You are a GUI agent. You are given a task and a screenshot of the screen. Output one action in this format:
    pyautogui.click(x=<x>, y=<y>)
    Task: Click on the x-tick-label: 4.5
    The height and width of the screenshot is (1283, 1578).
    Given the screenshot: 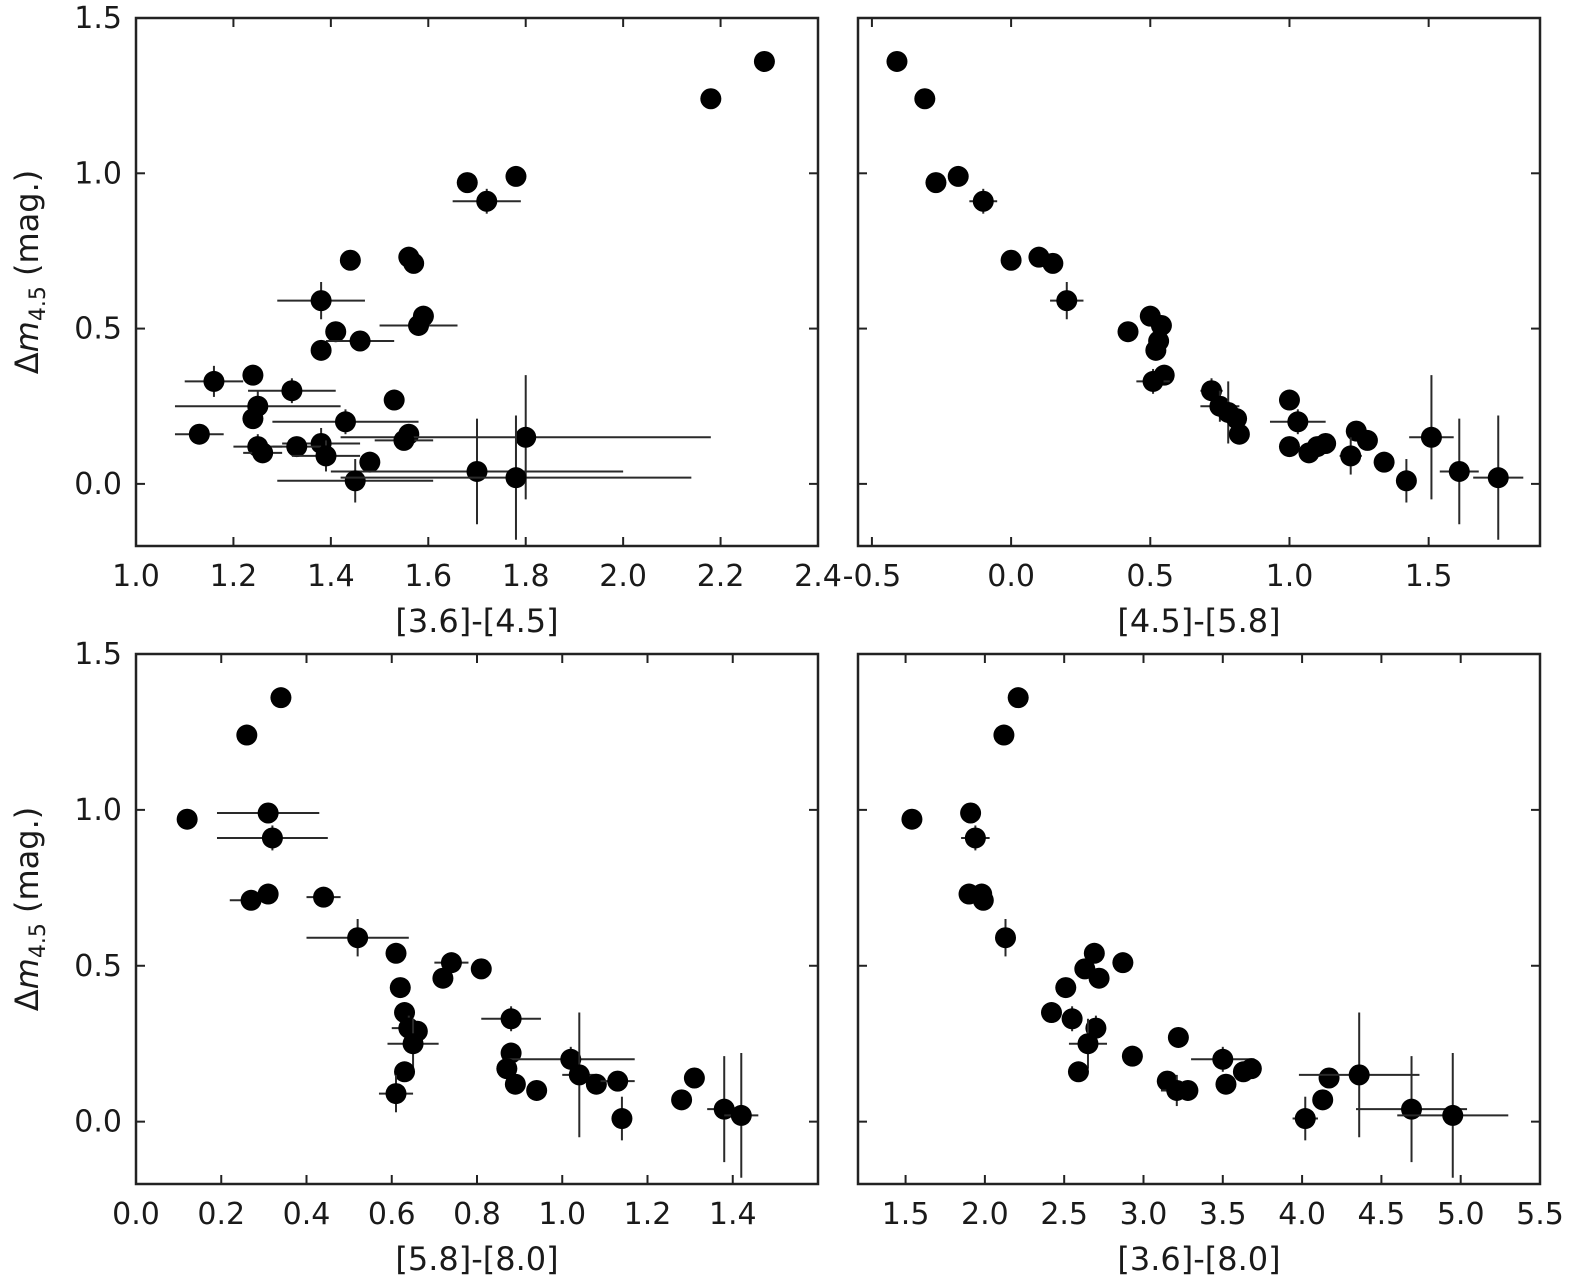 What is the action you would take?
    pyautogui.click(x=1382, y=1214)
    